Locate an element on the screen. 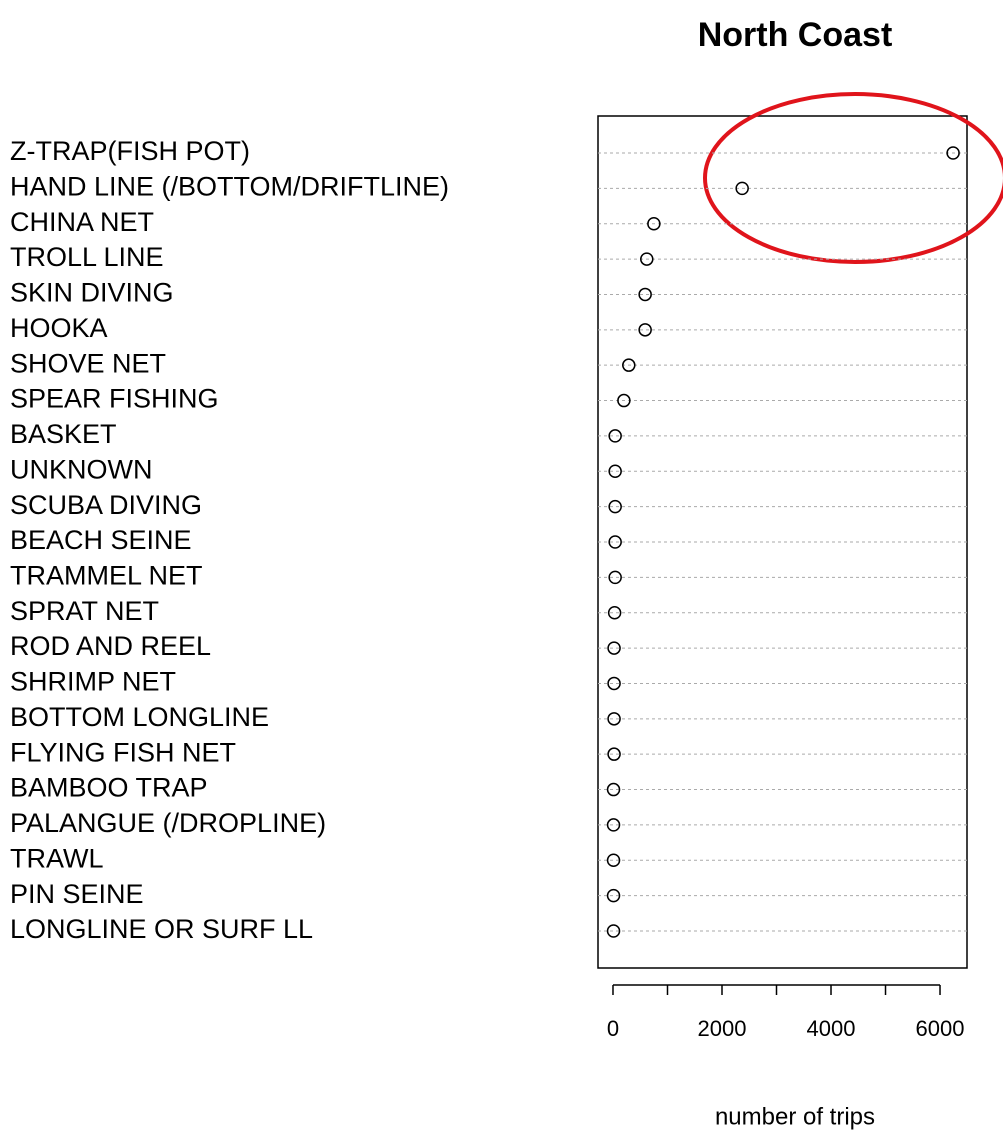 This screenshot has height=1143, width=1003. y-tick-label: FLYING FISH NET is located at coordinates (123, 752).